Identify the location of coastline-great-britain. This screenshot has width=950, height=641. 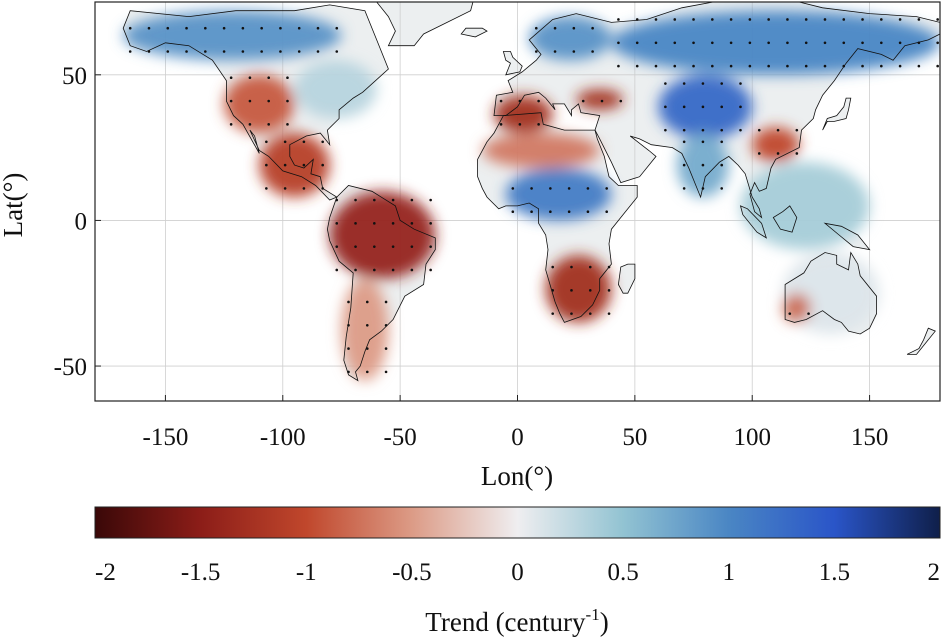
(512, 63).